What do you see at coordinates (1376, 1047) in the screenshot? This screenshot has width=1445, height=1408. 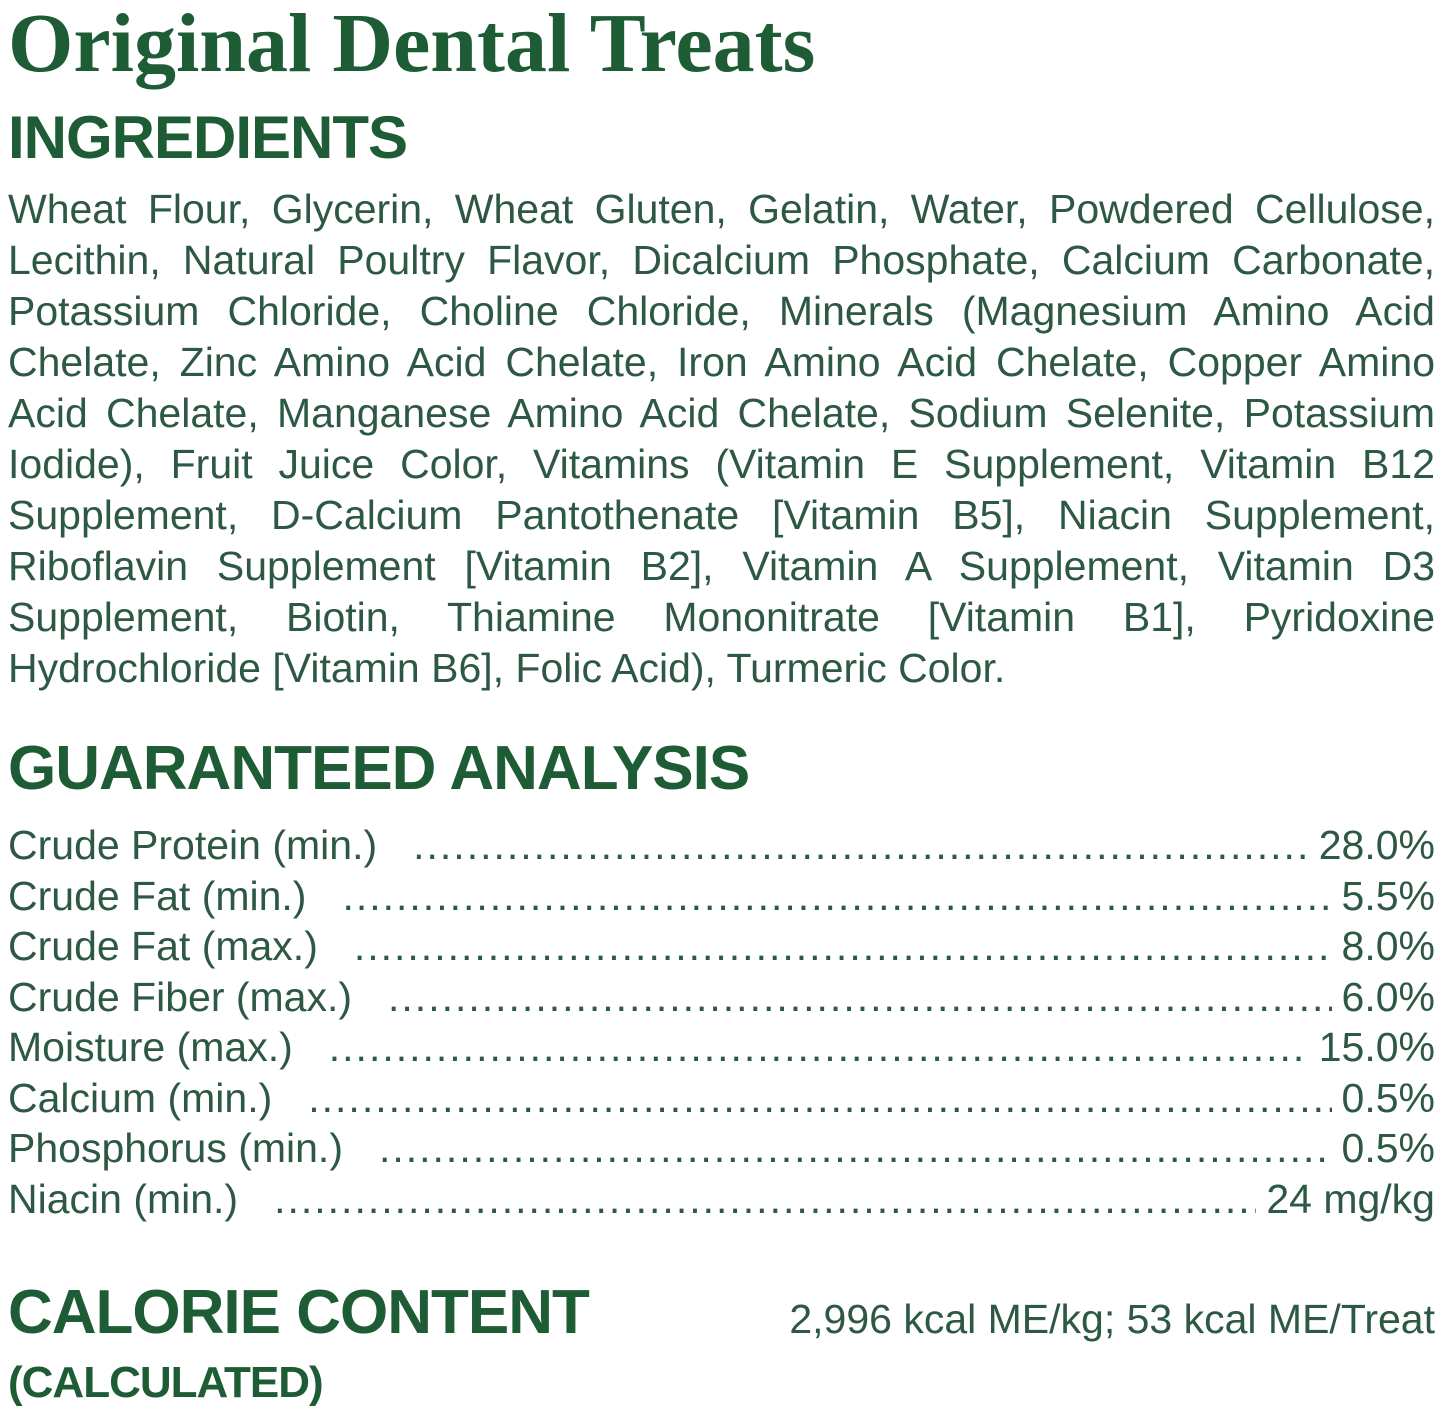 I see `analysis-value: 15.0%` at bounding box center [1376, 1047].